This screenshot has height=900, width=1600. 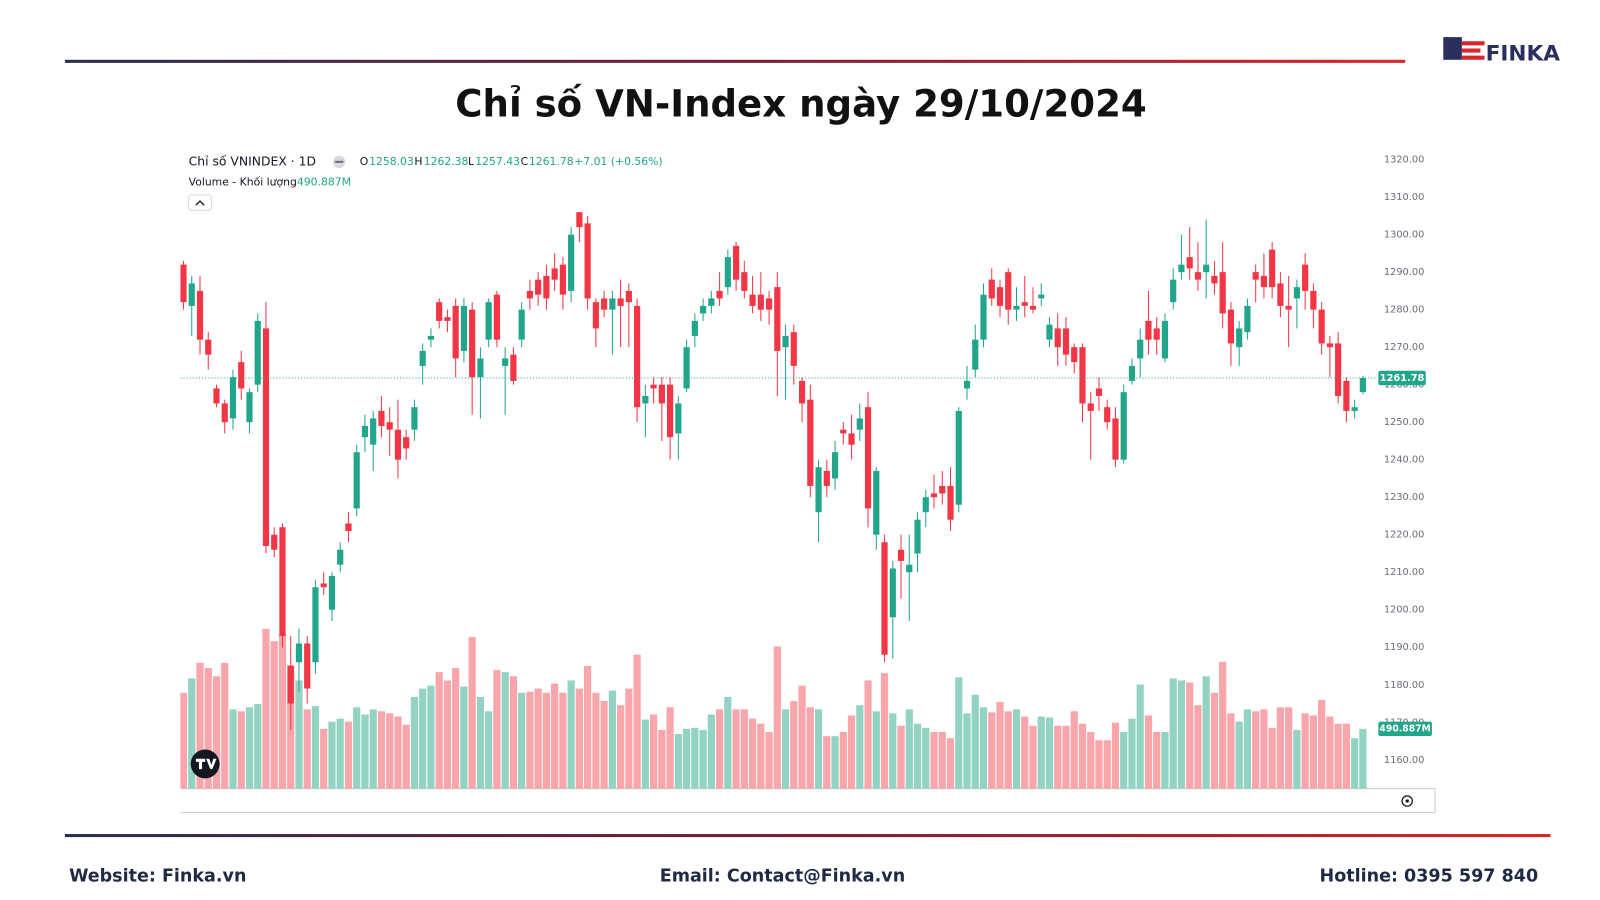 What do you see at coordinates (1407, 801) in the screenshot?
I see `settings-icon` at bounding box center [1407, 801].